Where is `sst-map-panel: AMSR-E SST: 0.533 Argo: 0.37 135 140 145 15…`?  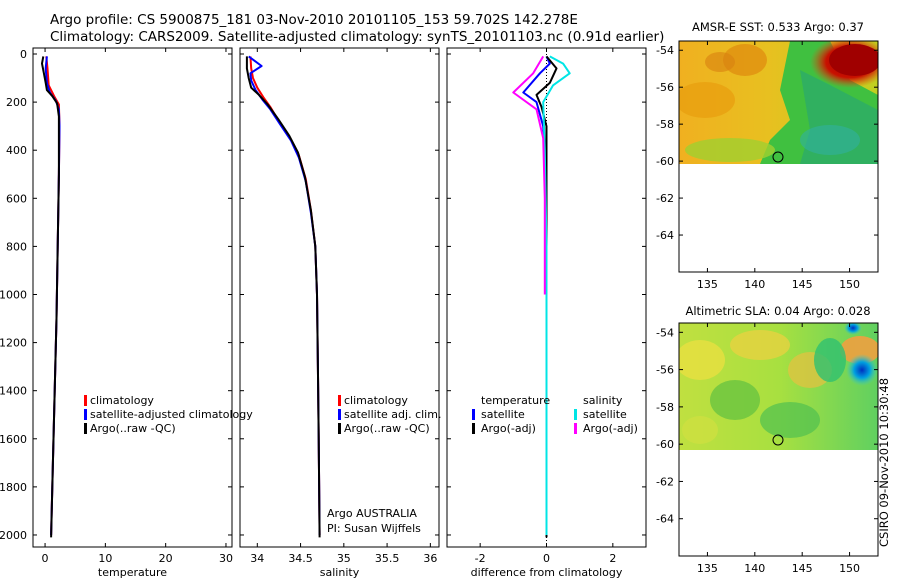 sst-map-panel: AMSR-E SST: 0.533 Argo: 0.37 135 140 145 15… is located at coordinates (767, 155).